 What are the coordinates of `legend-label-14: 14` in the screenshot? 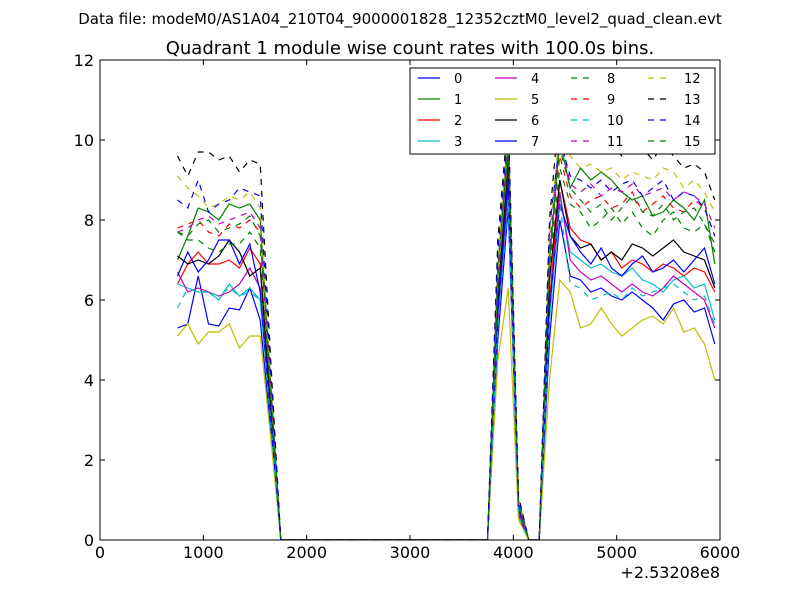 It's located at (692, 121).